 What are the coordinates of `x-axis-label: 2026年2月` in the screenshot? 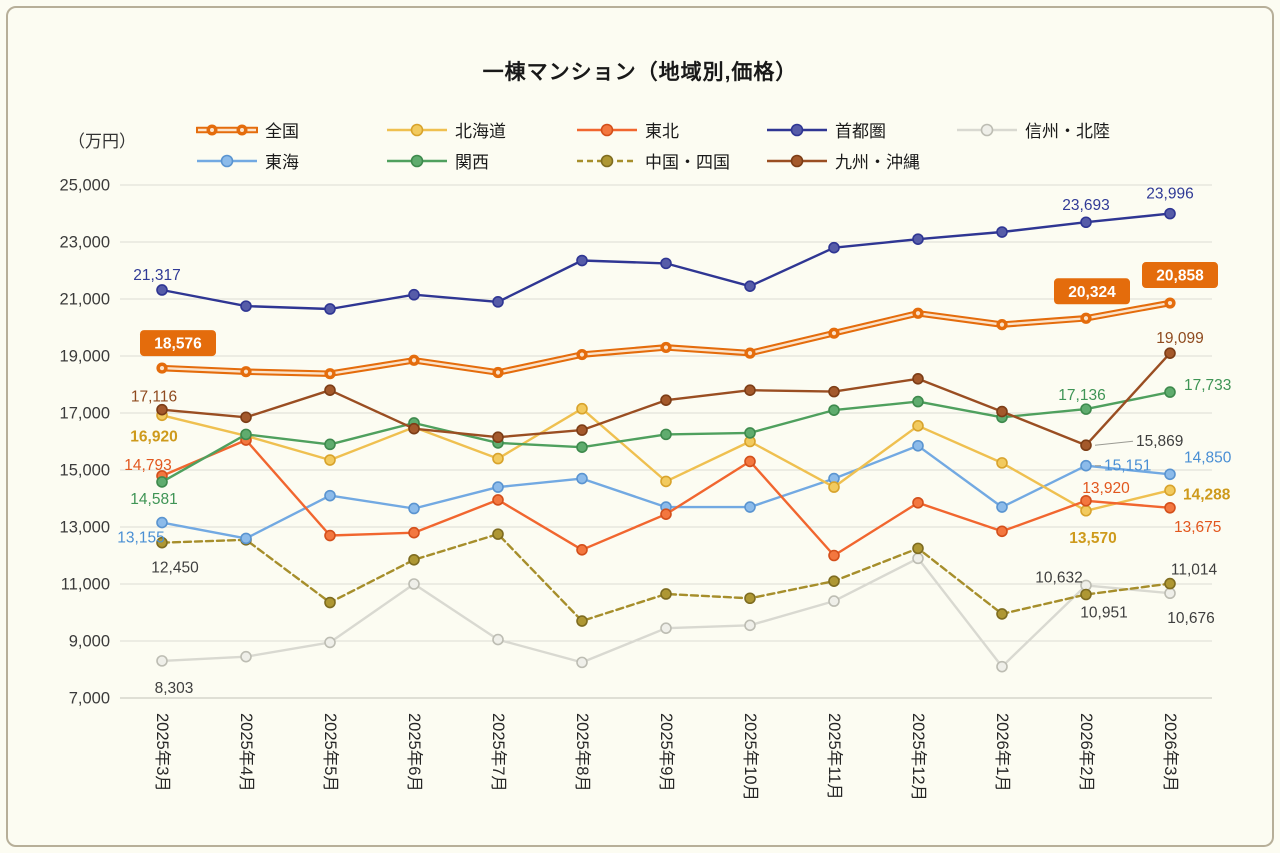 It's located at (1086, 752).